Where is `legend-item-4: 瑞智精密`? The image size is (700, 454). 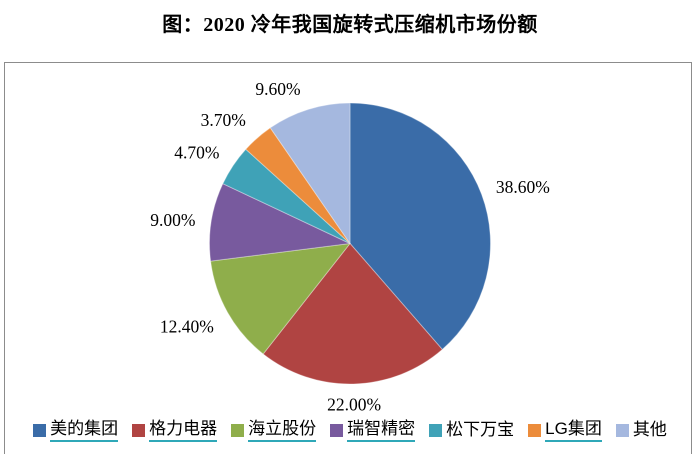
legend-item-4: 瑞智精密 is located at coordinates (373, 430).